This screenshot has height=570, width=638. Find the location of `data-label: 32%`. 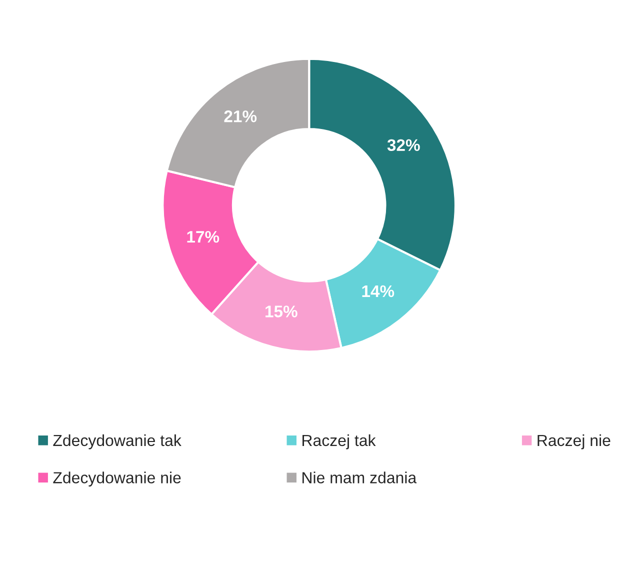

data-label: 32% is located at coordinates (403, 145).